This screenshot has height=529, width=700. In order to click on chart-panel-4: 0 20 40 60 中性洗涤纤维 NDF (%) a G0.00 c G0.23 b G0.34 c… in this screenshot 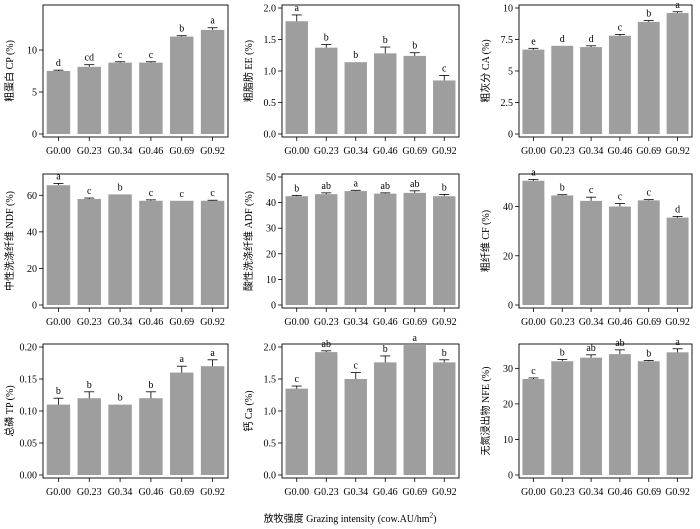, I will do `click(116, 249)`.